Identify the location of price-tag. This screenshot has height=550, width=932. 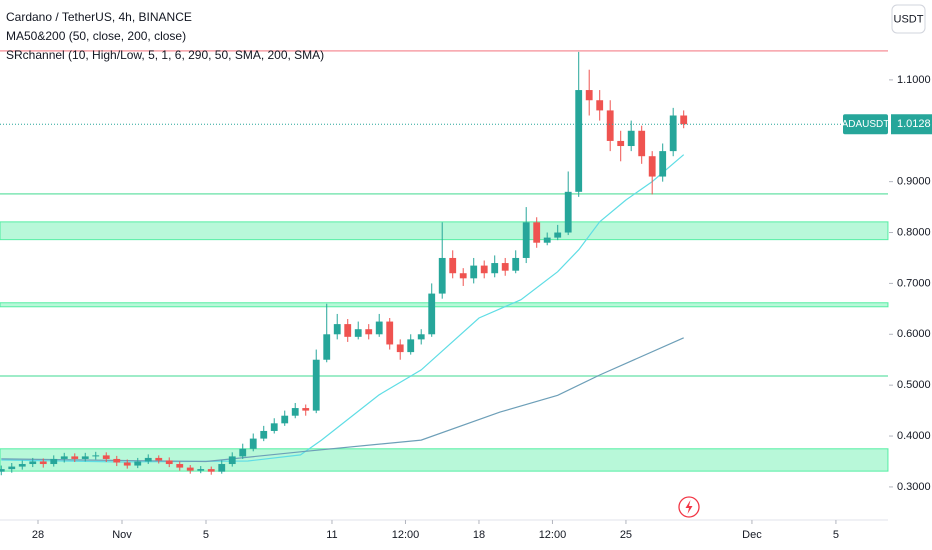
(911, 124).